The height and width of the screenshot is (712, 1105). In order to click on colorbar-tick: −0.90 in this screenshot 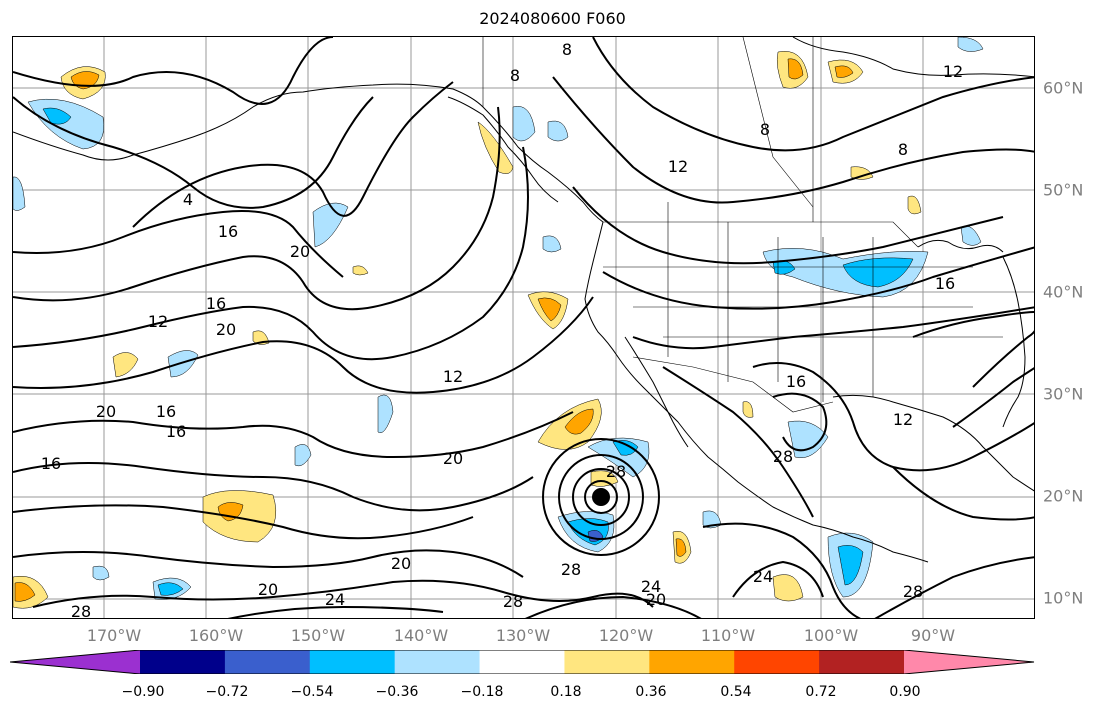, I will do `click(143, 692)`.